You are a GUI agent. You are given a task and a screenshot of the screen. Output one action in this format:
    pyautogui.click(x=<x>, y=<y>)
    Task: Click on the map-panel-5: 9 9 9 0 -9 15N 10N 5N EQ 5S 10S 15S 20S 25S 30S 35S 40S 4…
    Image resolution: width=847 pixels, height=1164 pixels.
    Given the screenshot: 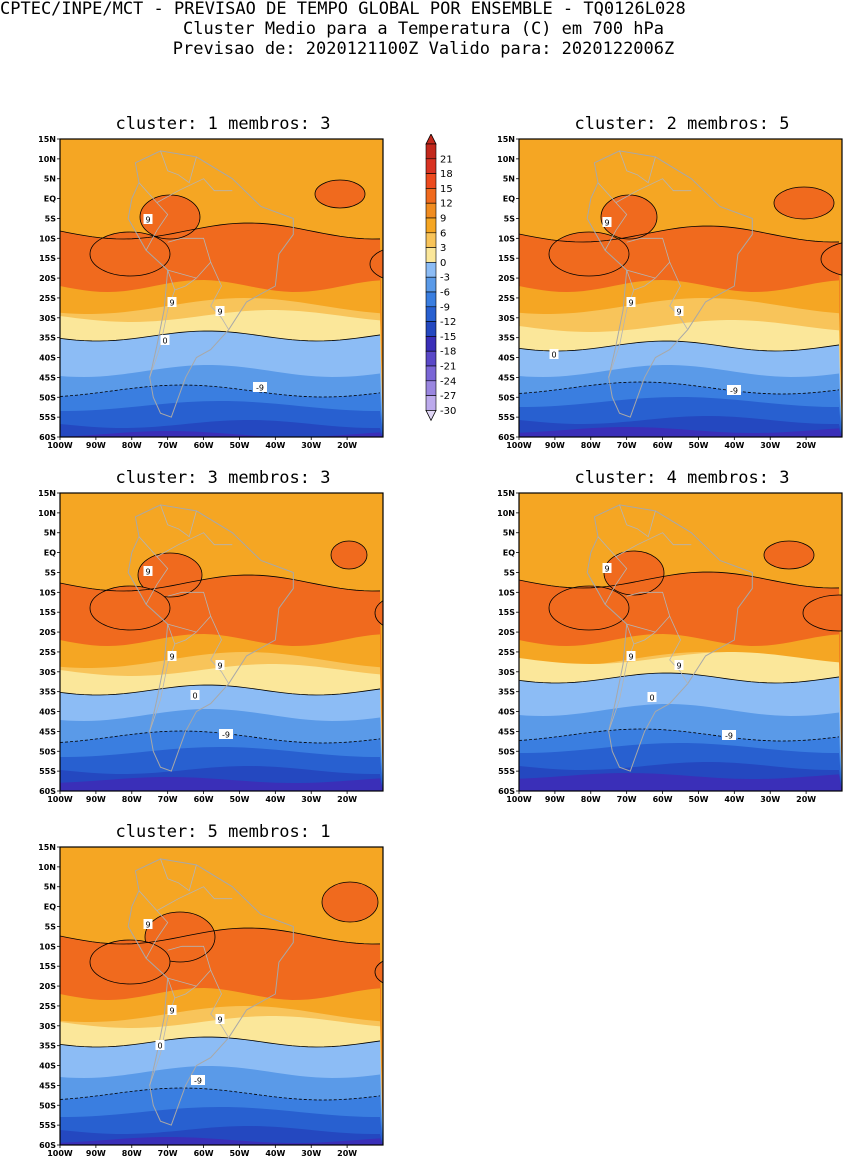 What is the action you would take?
    pyautogui.click(x=211, y=1001)
    